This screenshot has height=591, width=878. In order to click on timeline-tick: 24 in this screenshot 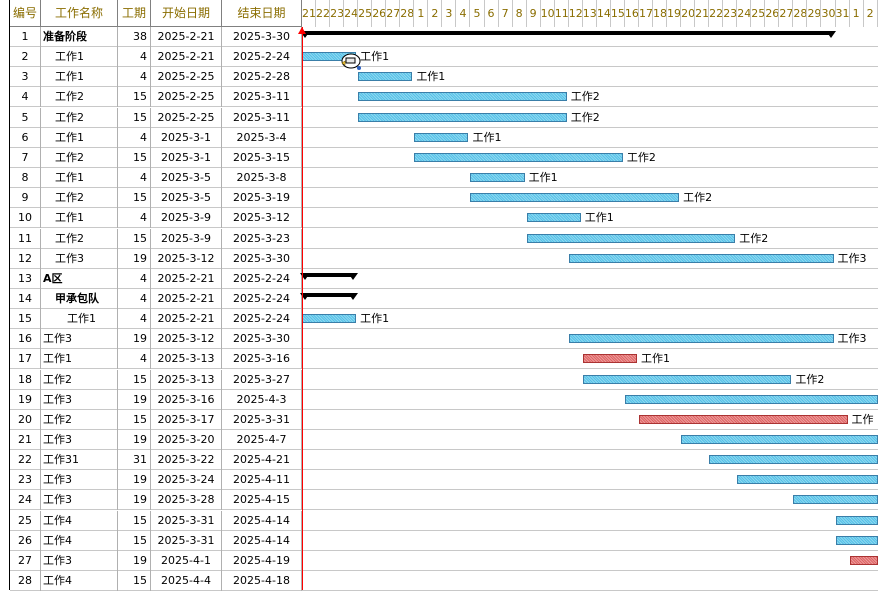, I will do `click(351, 13)`.